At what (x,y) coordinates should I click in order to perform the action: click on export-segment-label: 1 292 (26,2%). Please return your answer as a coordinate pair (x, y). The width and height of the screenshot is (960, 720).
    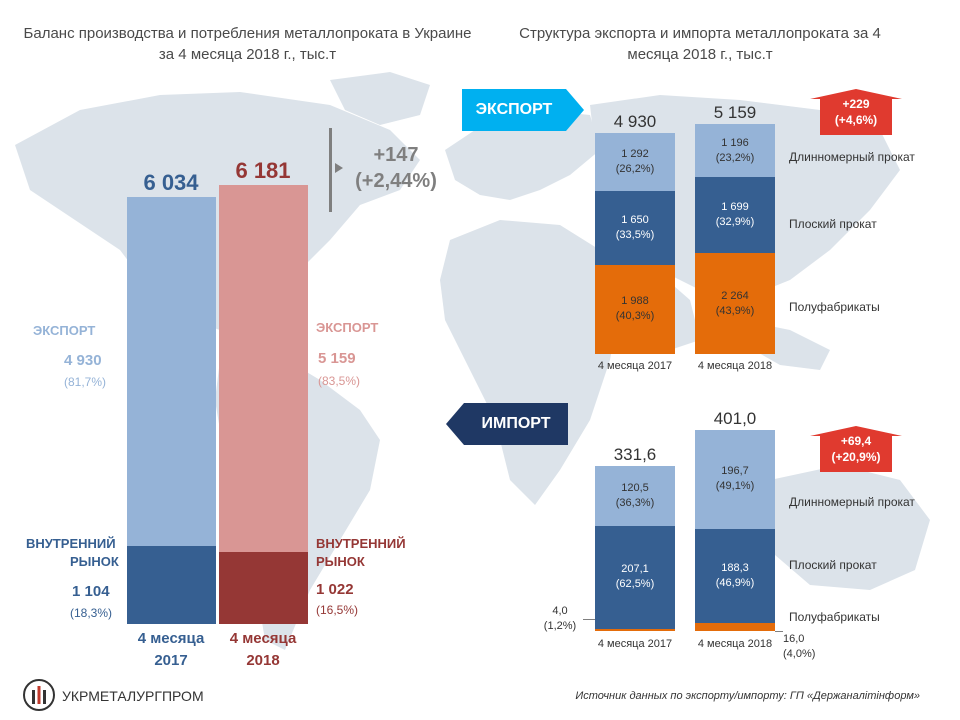
    Looking at the image, I should click on (635, 162).